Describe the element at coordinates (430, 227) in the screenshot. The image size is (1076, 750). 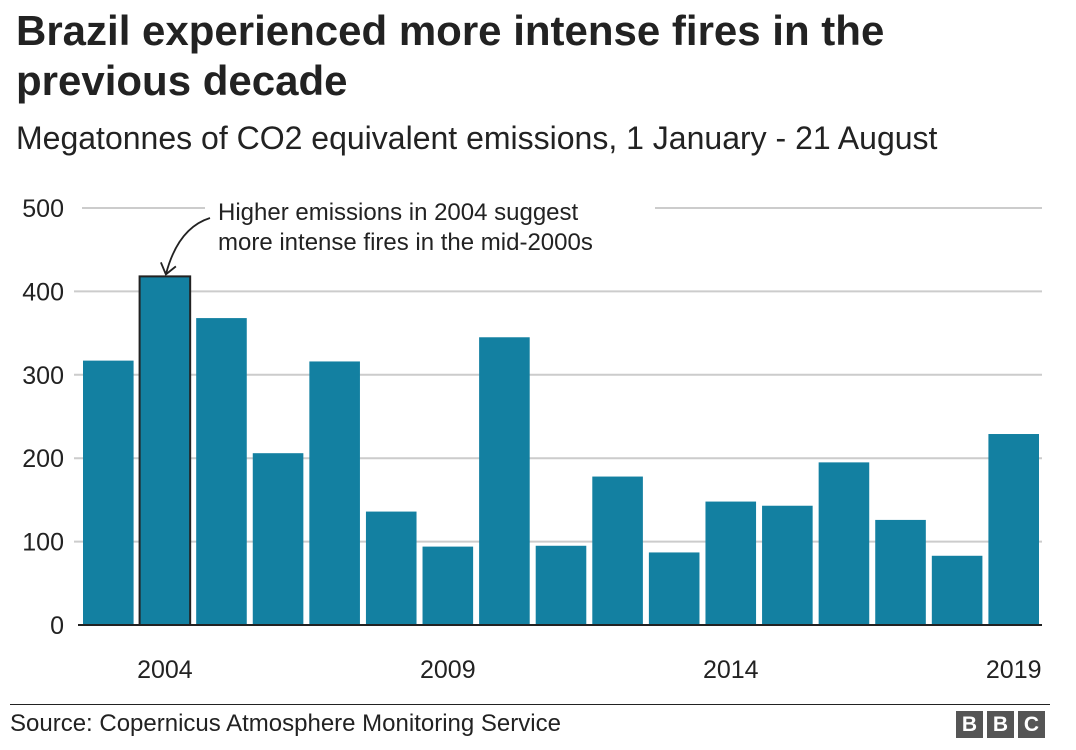
I see `annotation-background` at that location.